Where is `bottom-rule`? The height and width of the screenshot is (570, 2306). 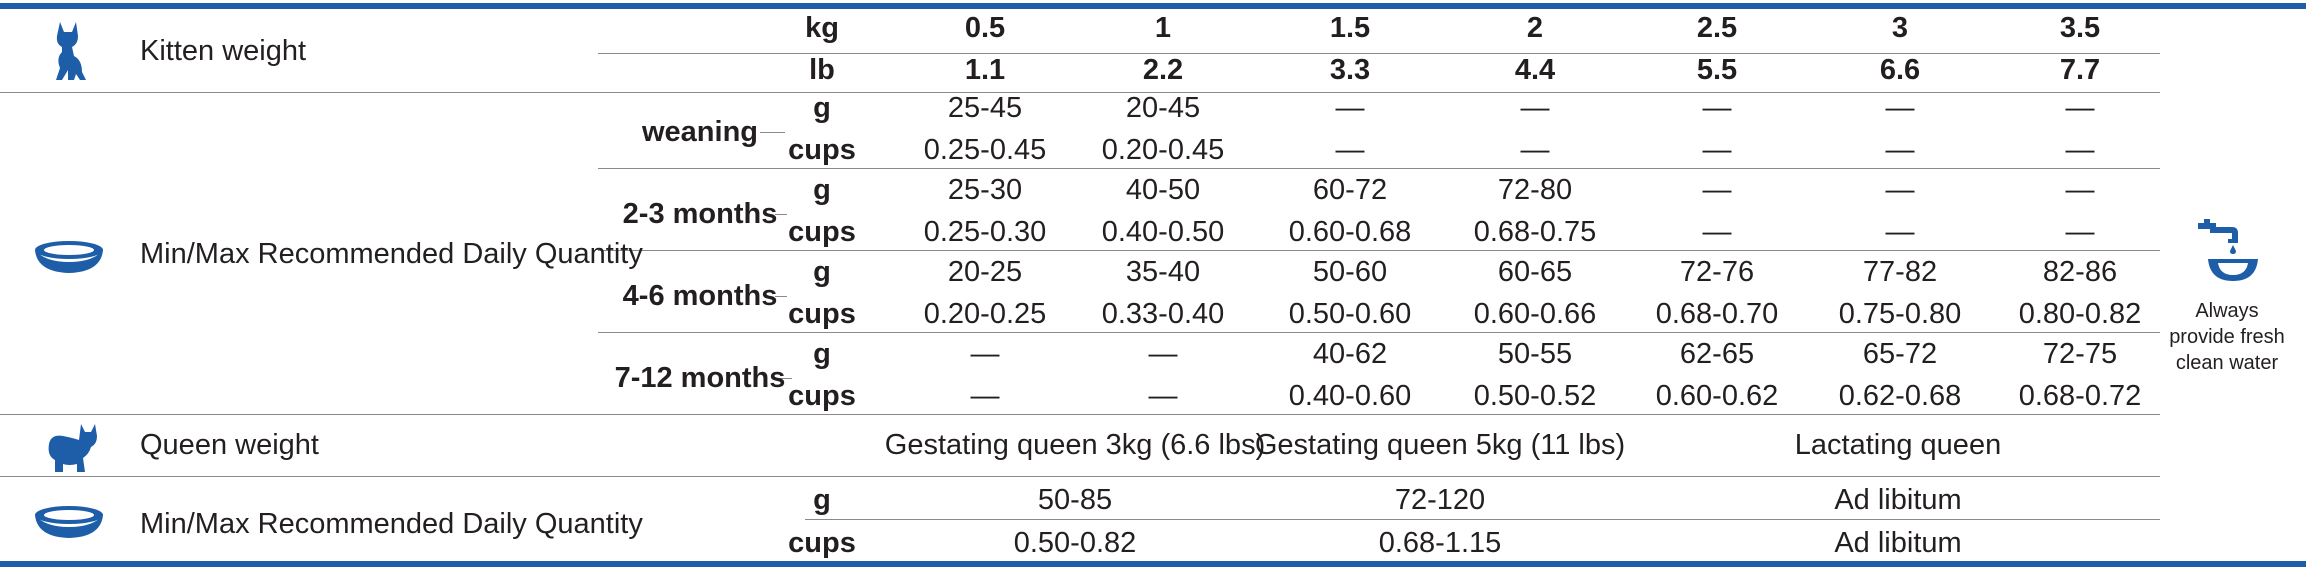
bottom-rule is located at coordinates (1153, 564).